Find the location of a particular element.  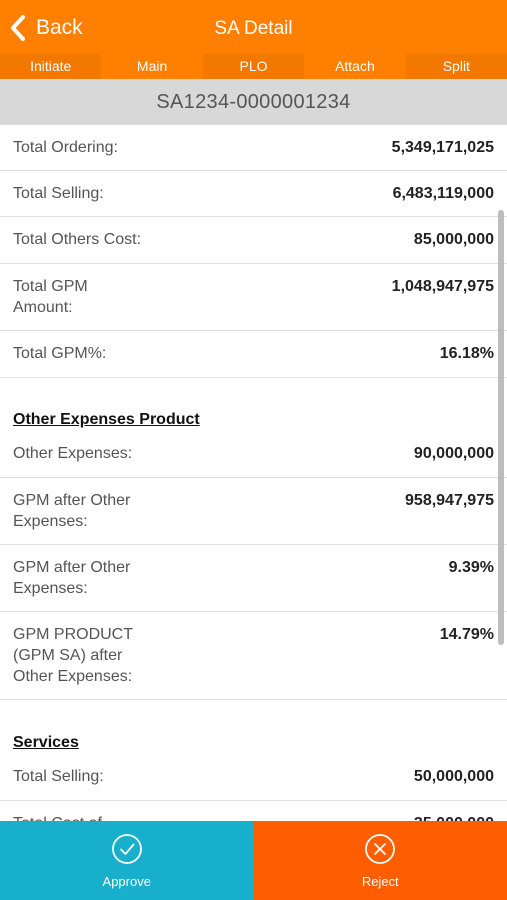

services-total-selling-row: Total Selling: 50,000,000 is located at coordinates (253, 778).